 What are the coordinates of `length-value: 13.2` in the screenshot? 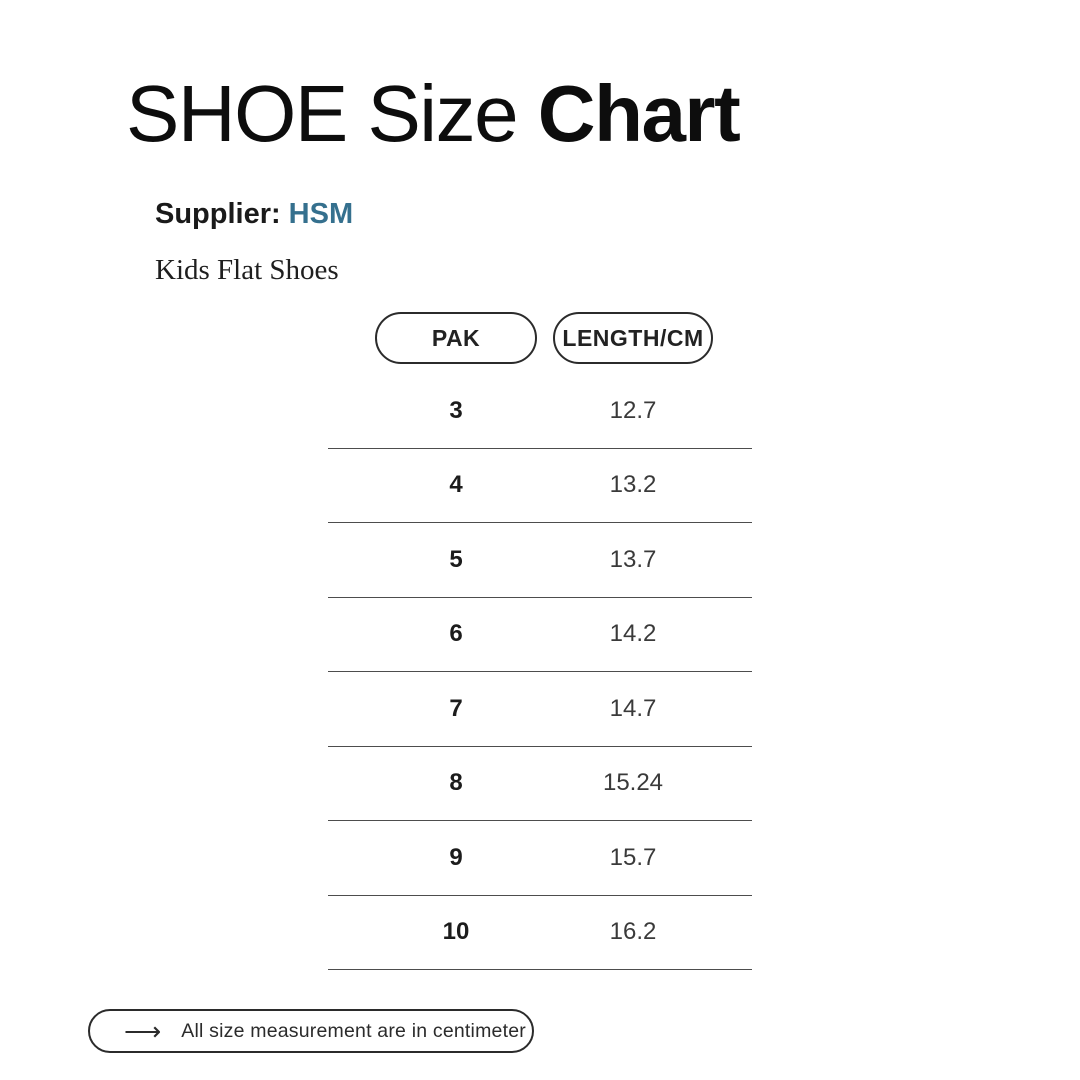 It's located at (633, 485).